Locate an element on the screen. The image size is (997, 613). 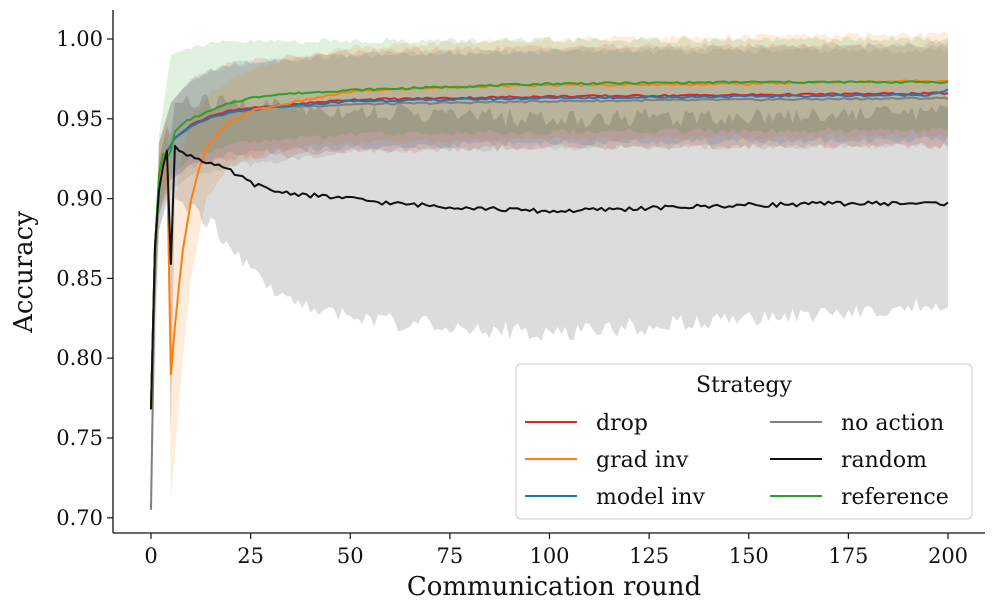
legend-label-drop: drop is located at coordinates (622, 423).